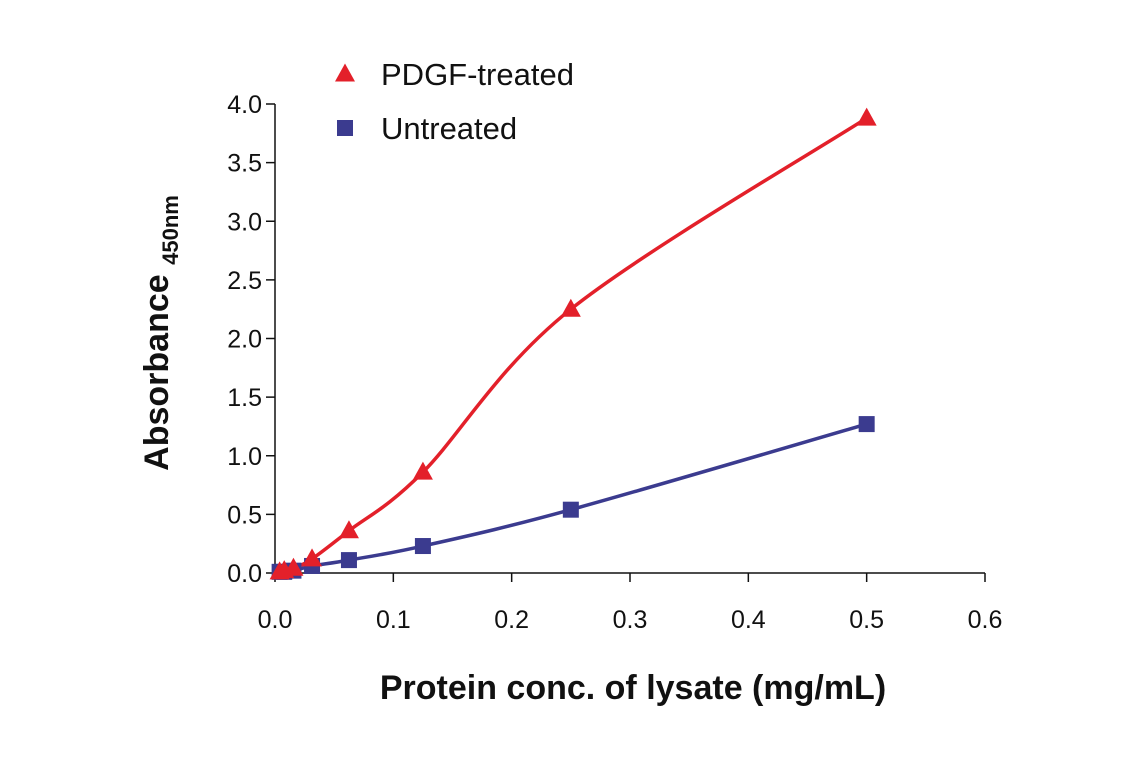  Describe the element at coordinates (748, 620) in the screenshot. I see `x-tick-label: 0.4` at that location.